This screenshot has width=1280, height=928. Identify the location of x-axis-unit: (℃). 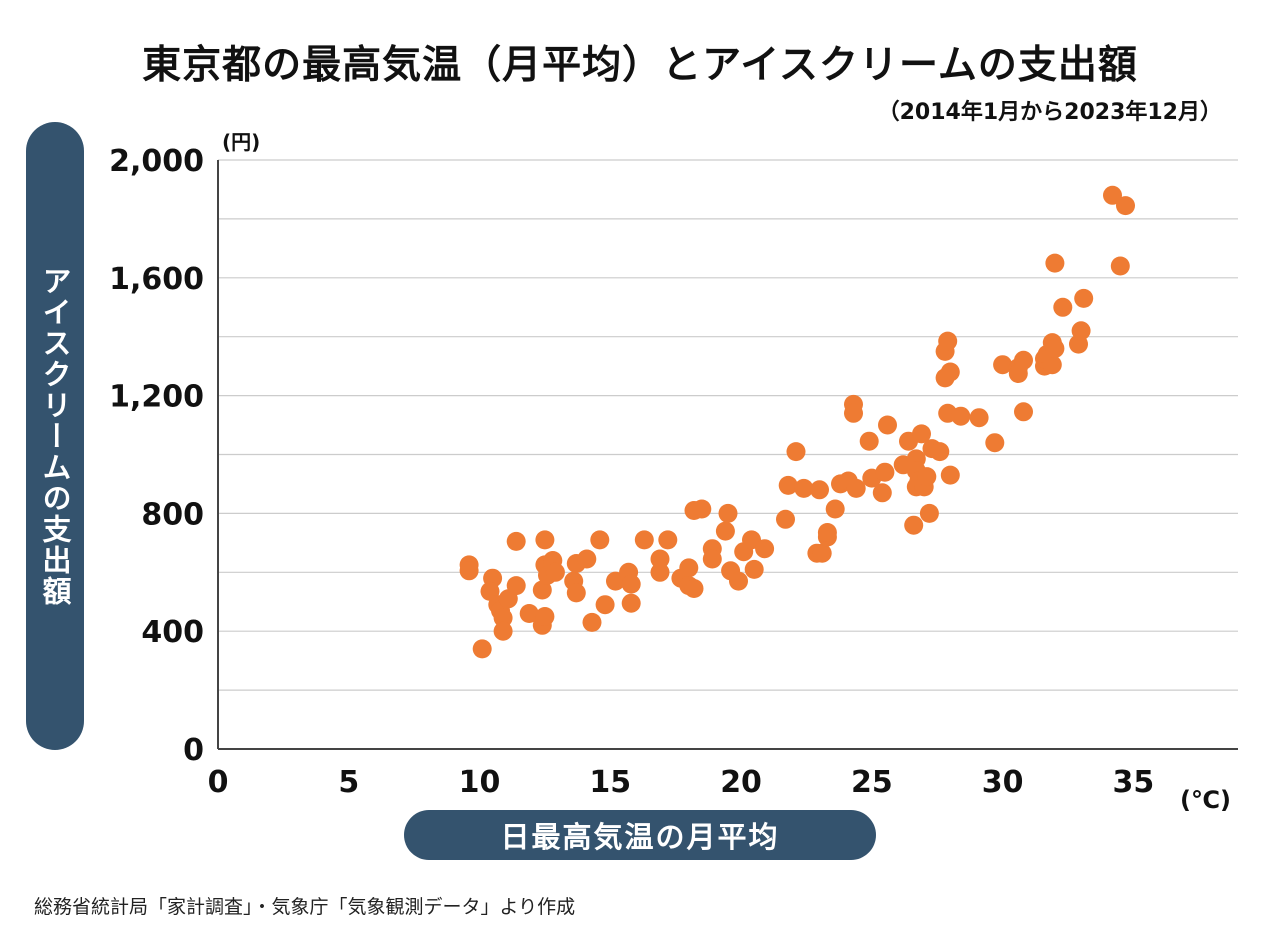
(1205, 800).